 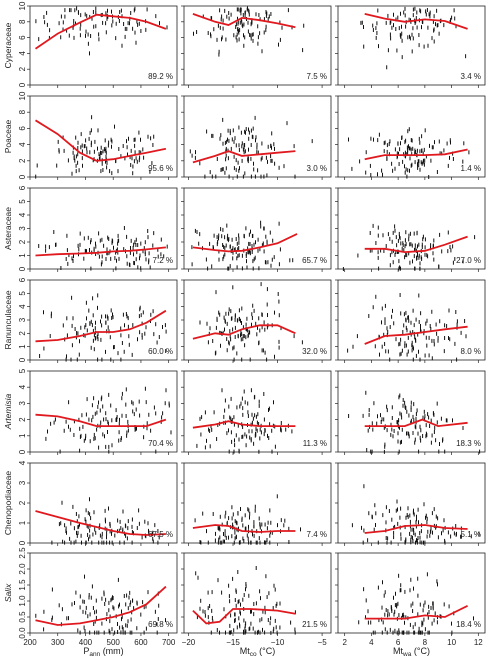 I want to click on panel-4-0-frame, so click(x=103, y=411).